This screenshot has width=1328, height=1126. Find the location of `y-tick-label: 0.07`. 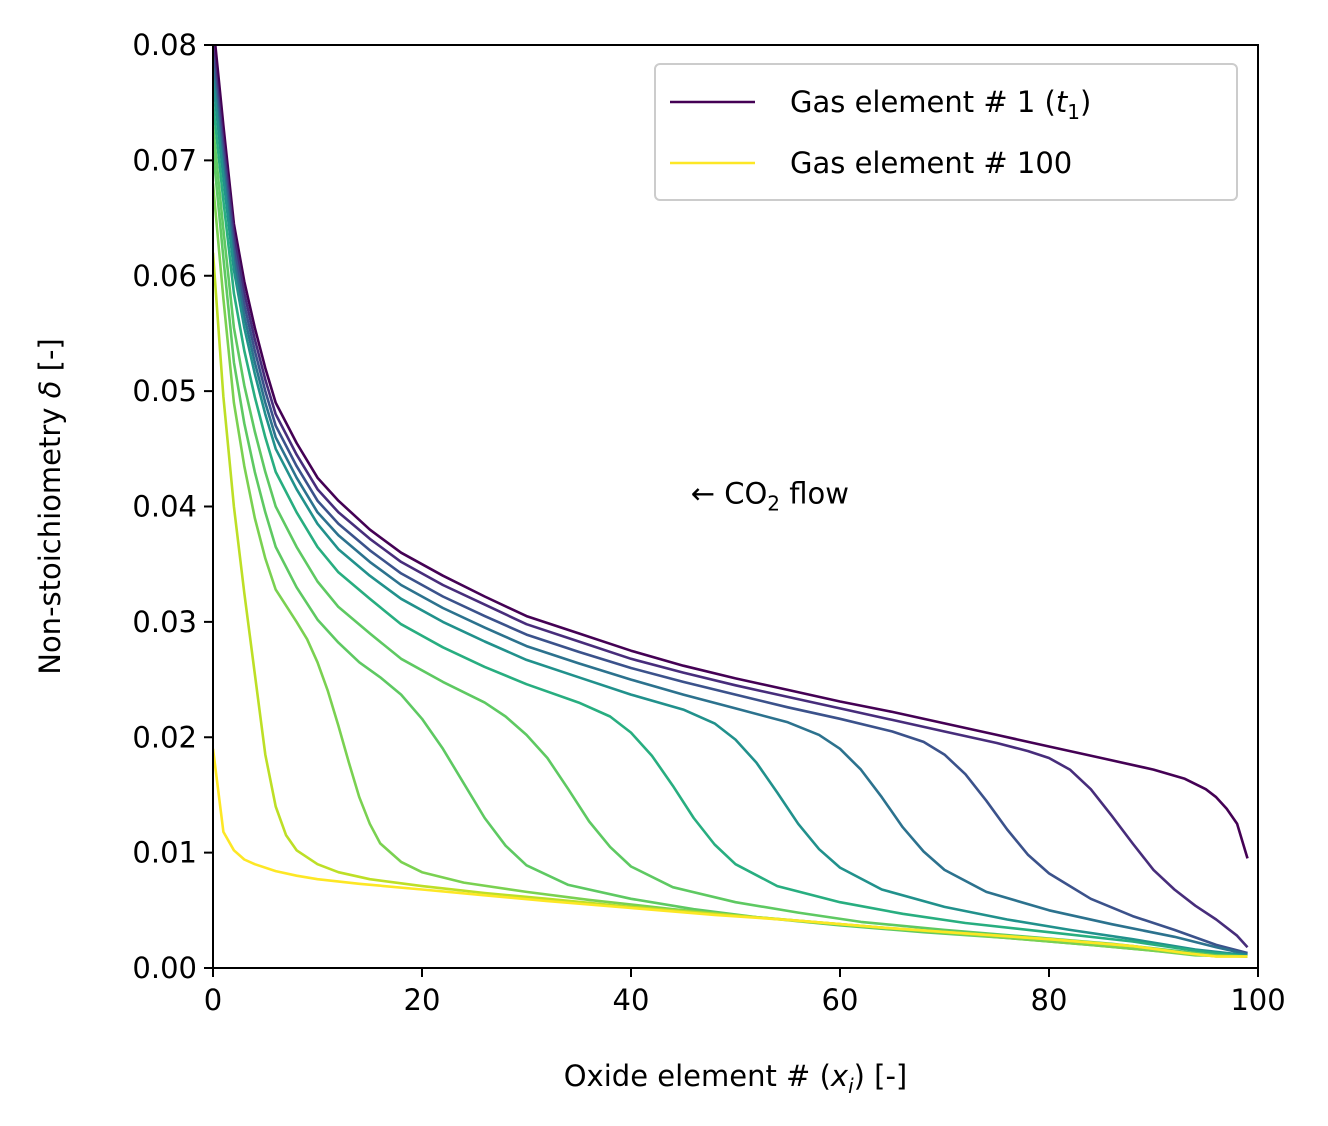

y-tick-label: 0.07 is located at coordinates (164, 160).